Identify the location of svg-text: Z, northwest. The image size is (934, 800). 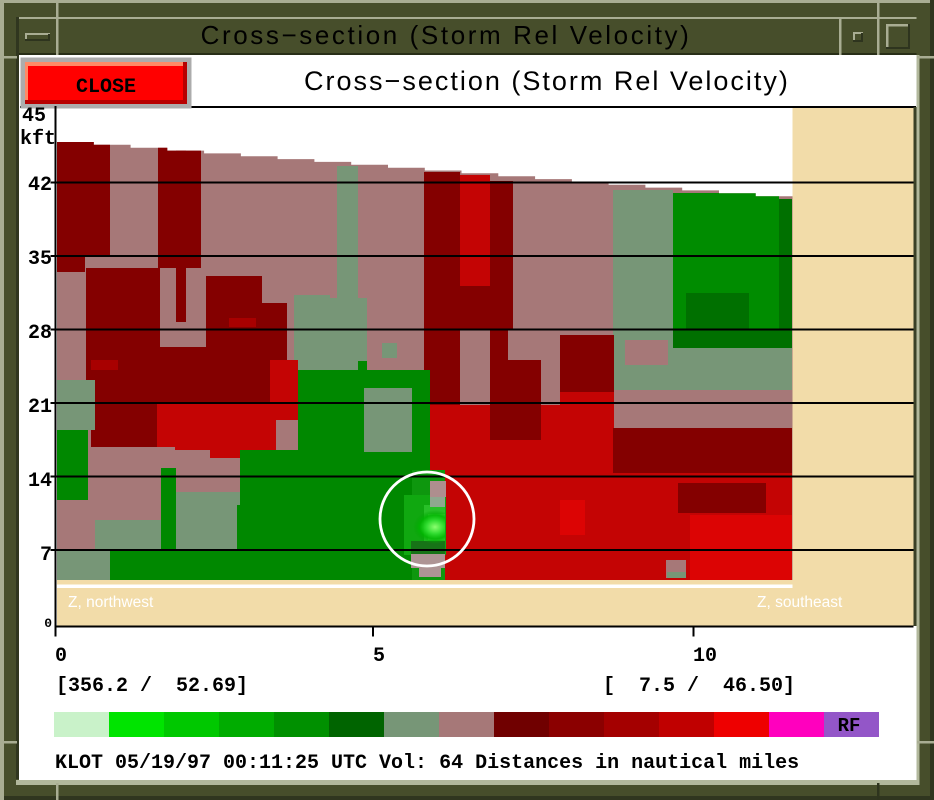
(111, 602).